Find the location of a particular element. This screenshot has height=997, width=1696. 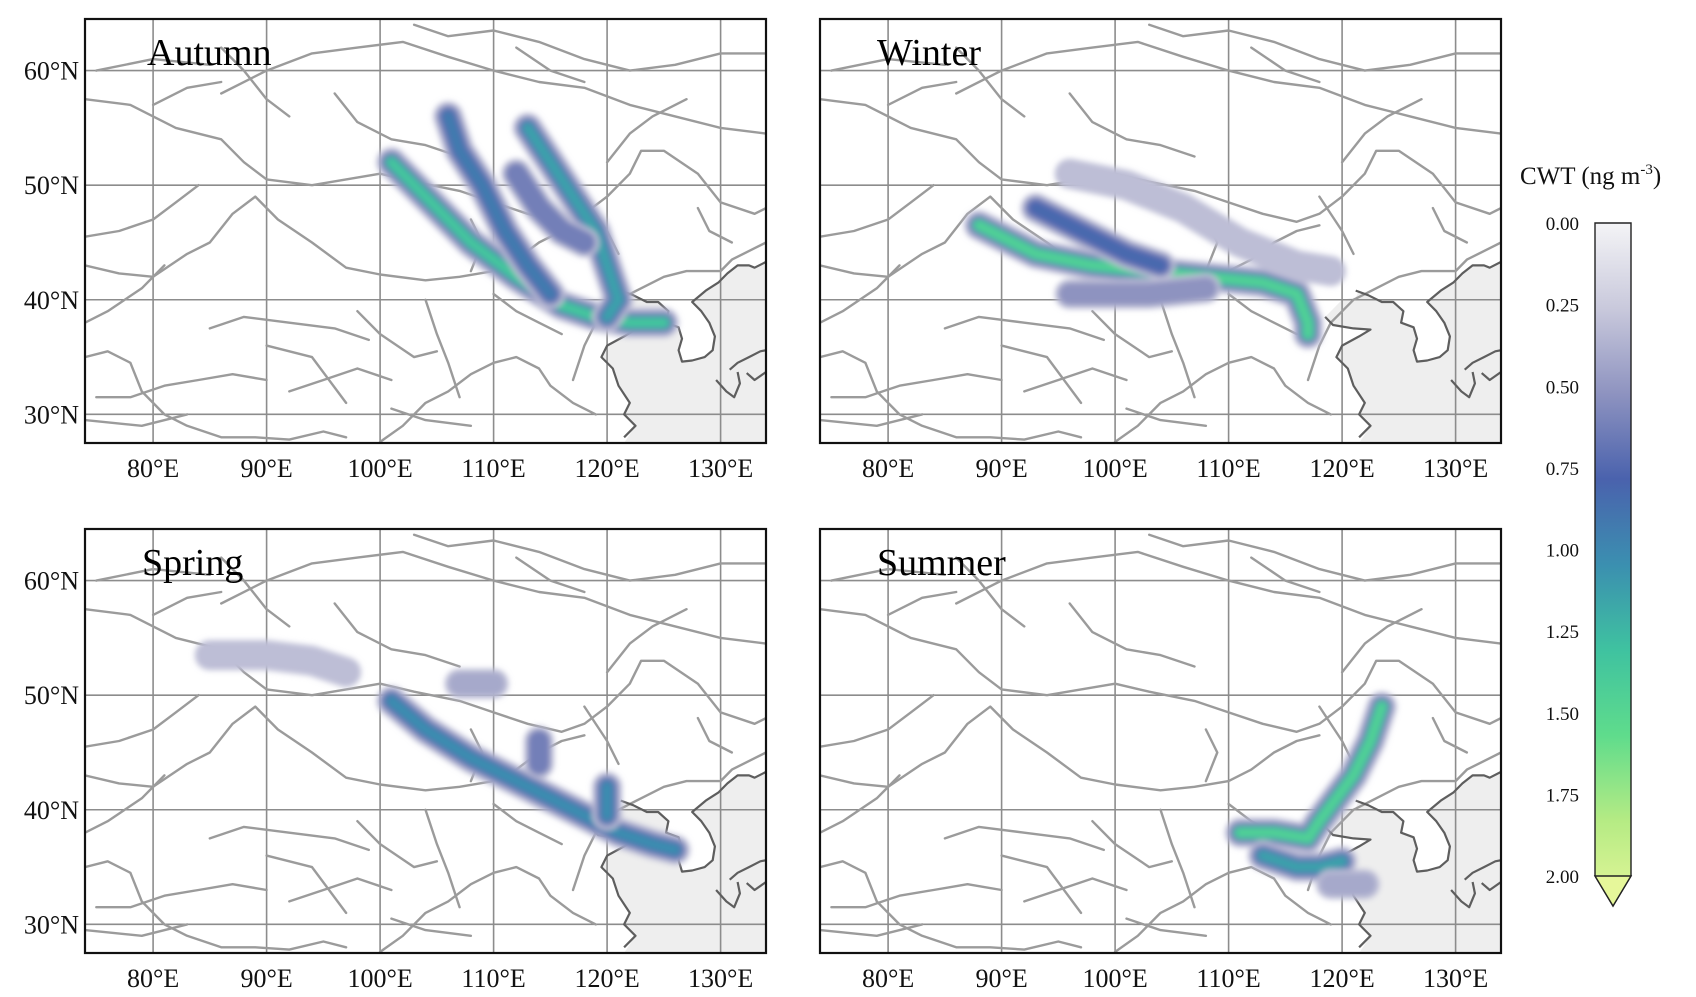

colorbar-tick-label: 0.25 is located at coordinates (1562, 306).